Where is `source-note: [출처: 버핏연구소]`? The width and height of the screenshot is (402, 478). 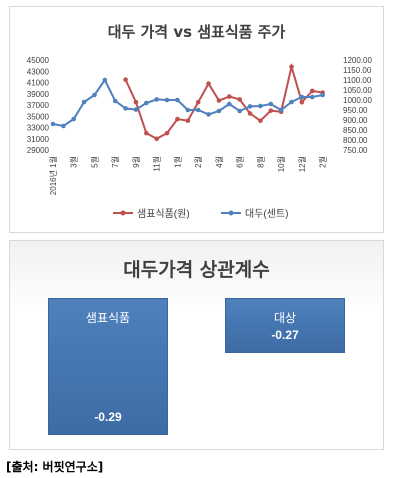 source-note: [출처: 버핏연구소] is located at coordinates (55, 467).